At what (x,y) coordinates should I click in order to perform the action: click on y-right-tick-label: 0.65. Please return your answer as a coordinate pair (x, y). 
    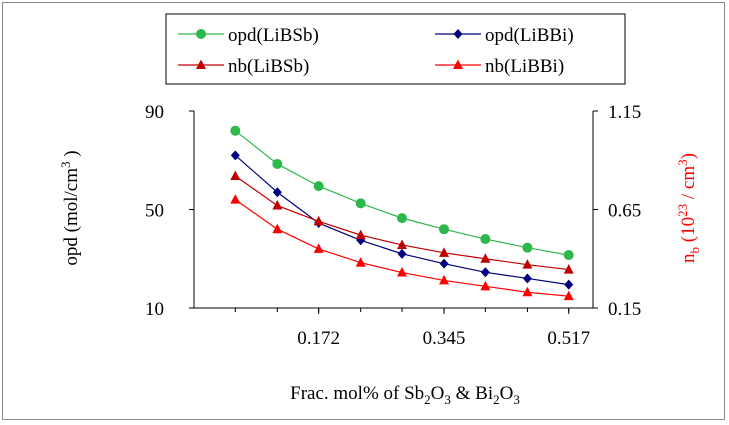
    Looking at the image, I should click on (624, 211).